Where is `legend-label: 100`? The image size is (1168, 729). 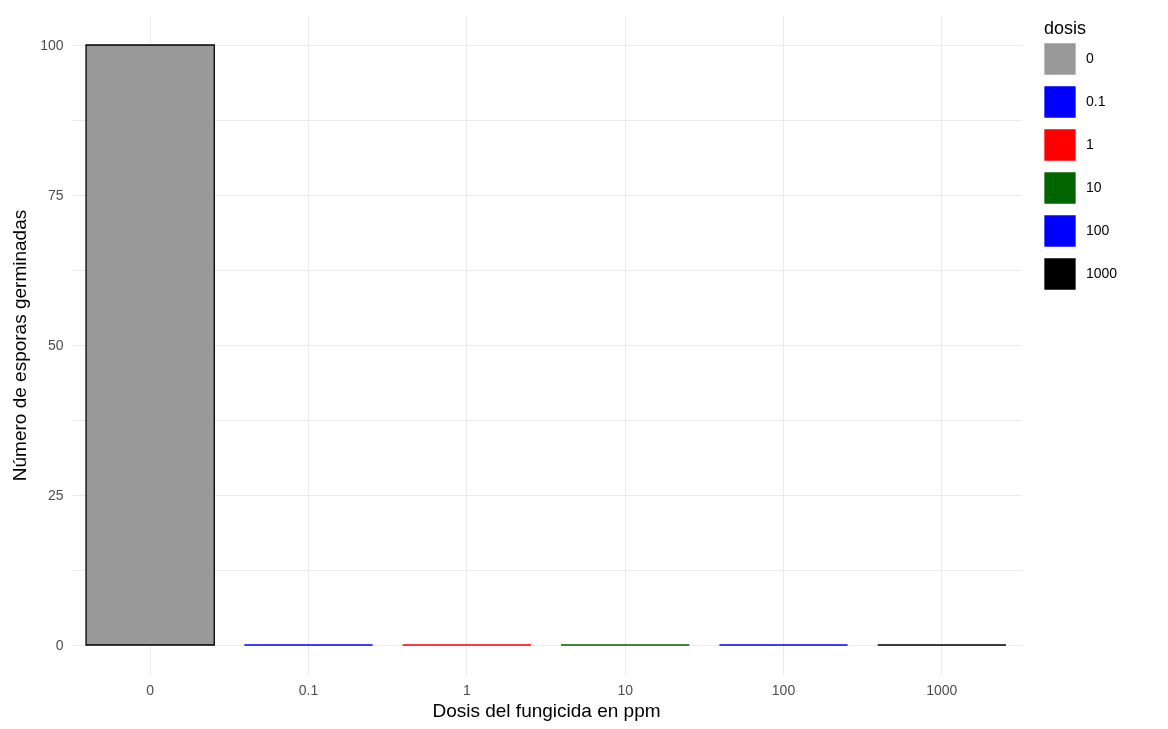
legend-label: 100 is located at coordinates (1098, 230).